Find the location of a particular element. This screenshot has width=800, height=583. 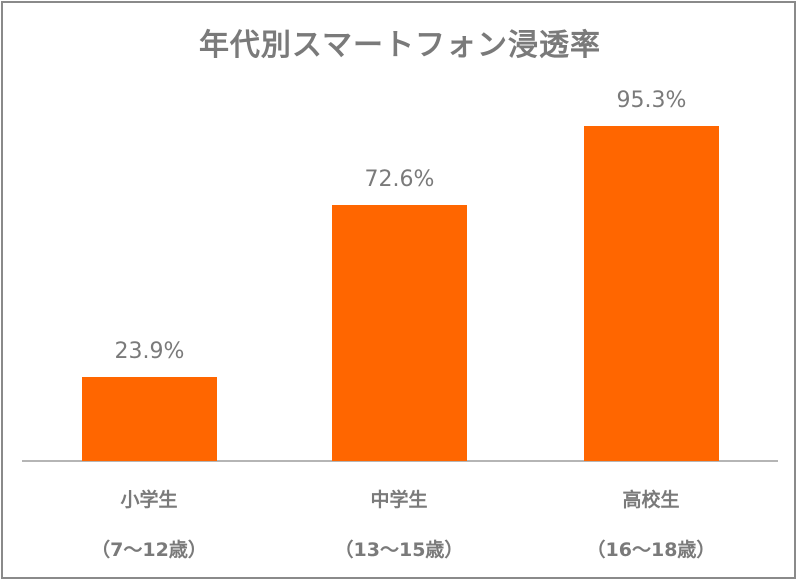

value-label: 23.9% is located at coordinates (149, 351).